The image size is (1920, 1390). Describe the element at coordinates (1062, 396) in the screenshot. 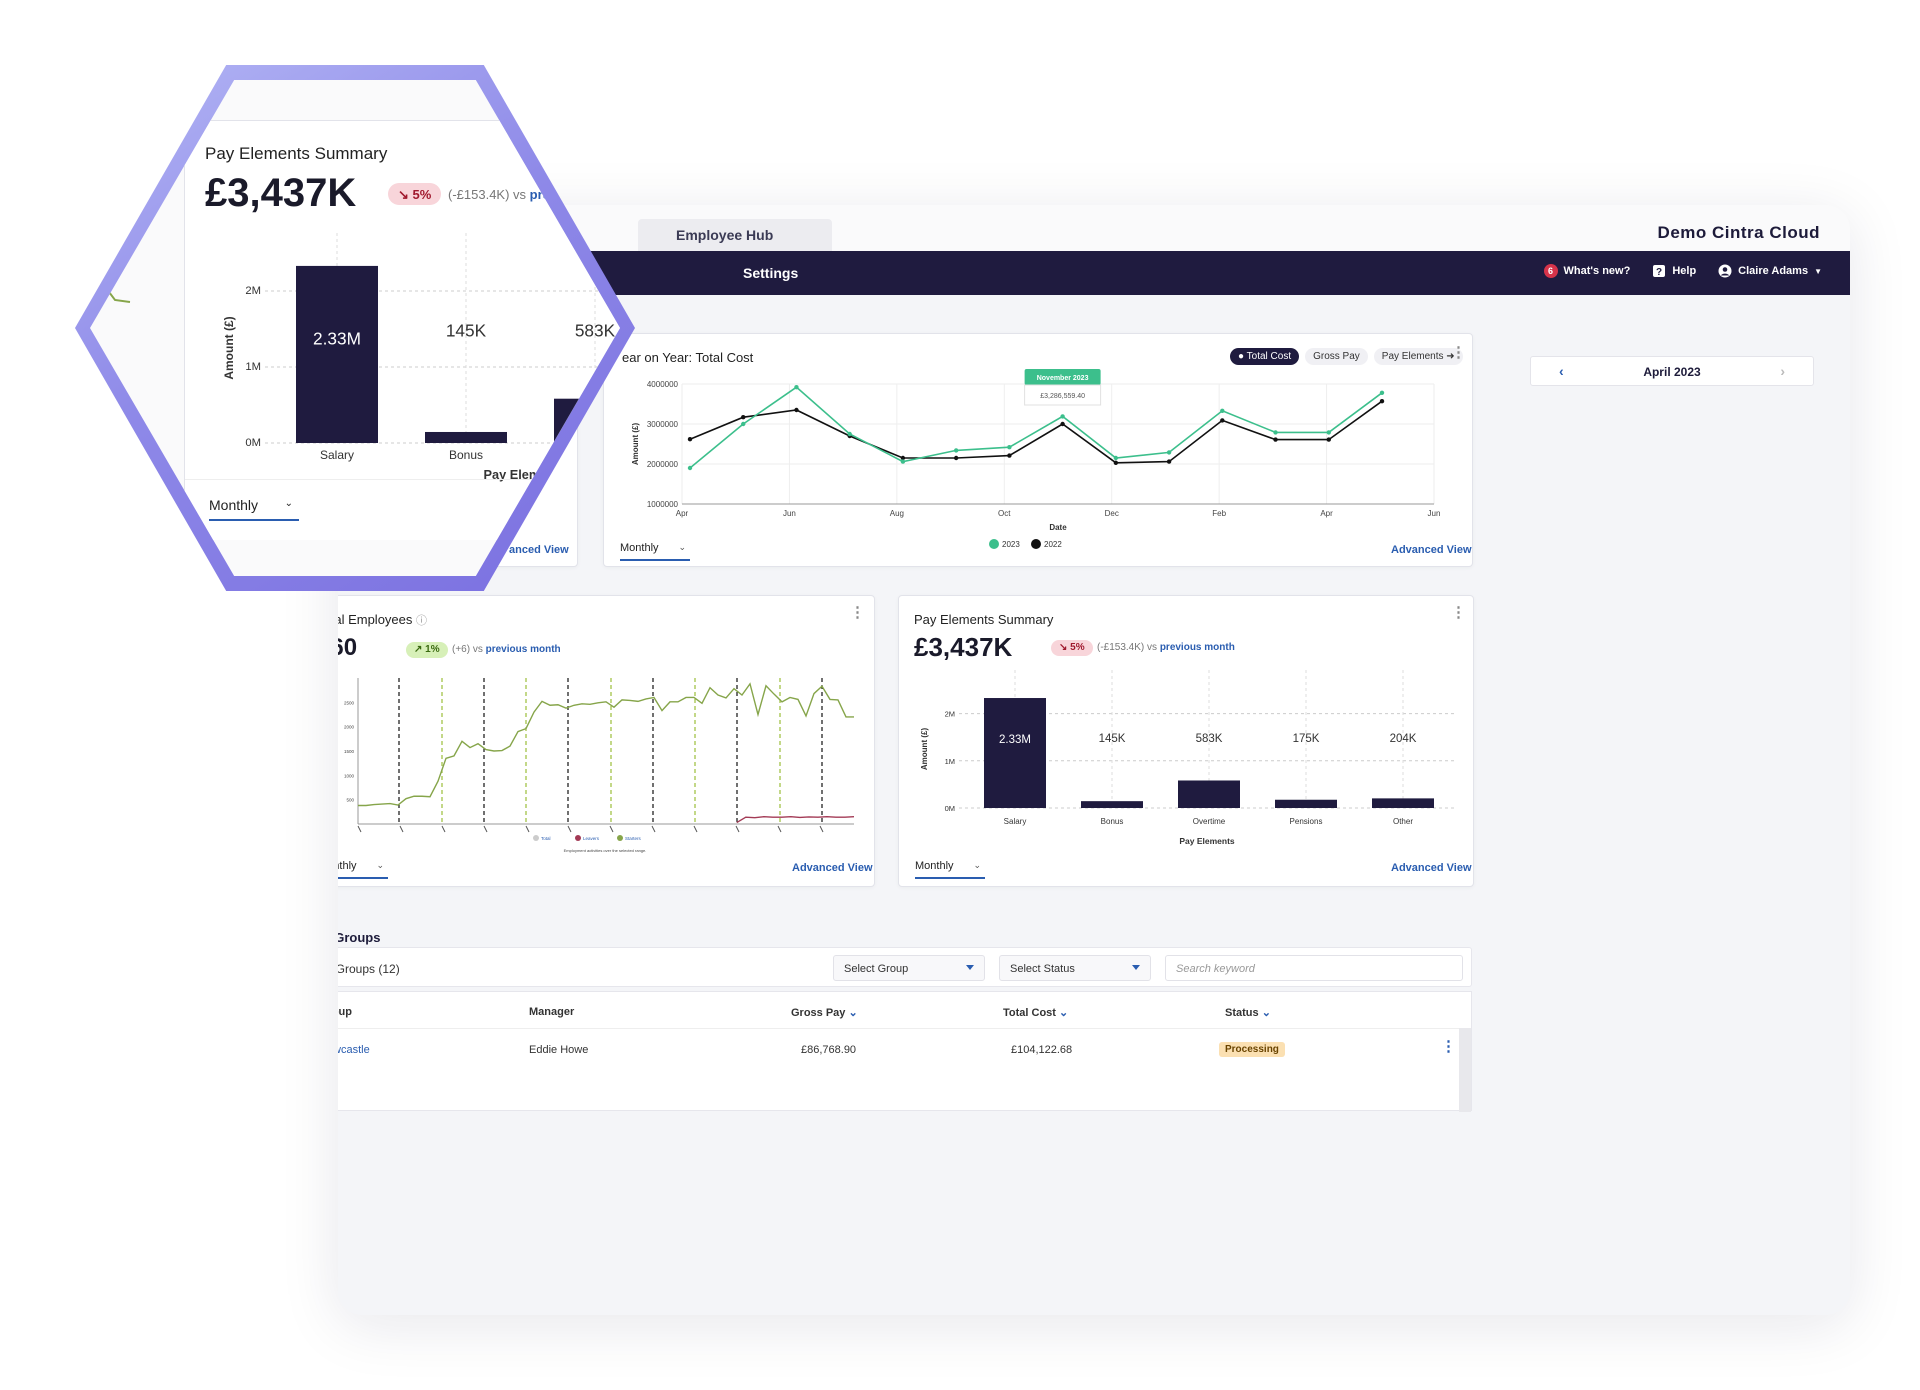

I see `tooltip-value: £3,286,559.40` at that location.